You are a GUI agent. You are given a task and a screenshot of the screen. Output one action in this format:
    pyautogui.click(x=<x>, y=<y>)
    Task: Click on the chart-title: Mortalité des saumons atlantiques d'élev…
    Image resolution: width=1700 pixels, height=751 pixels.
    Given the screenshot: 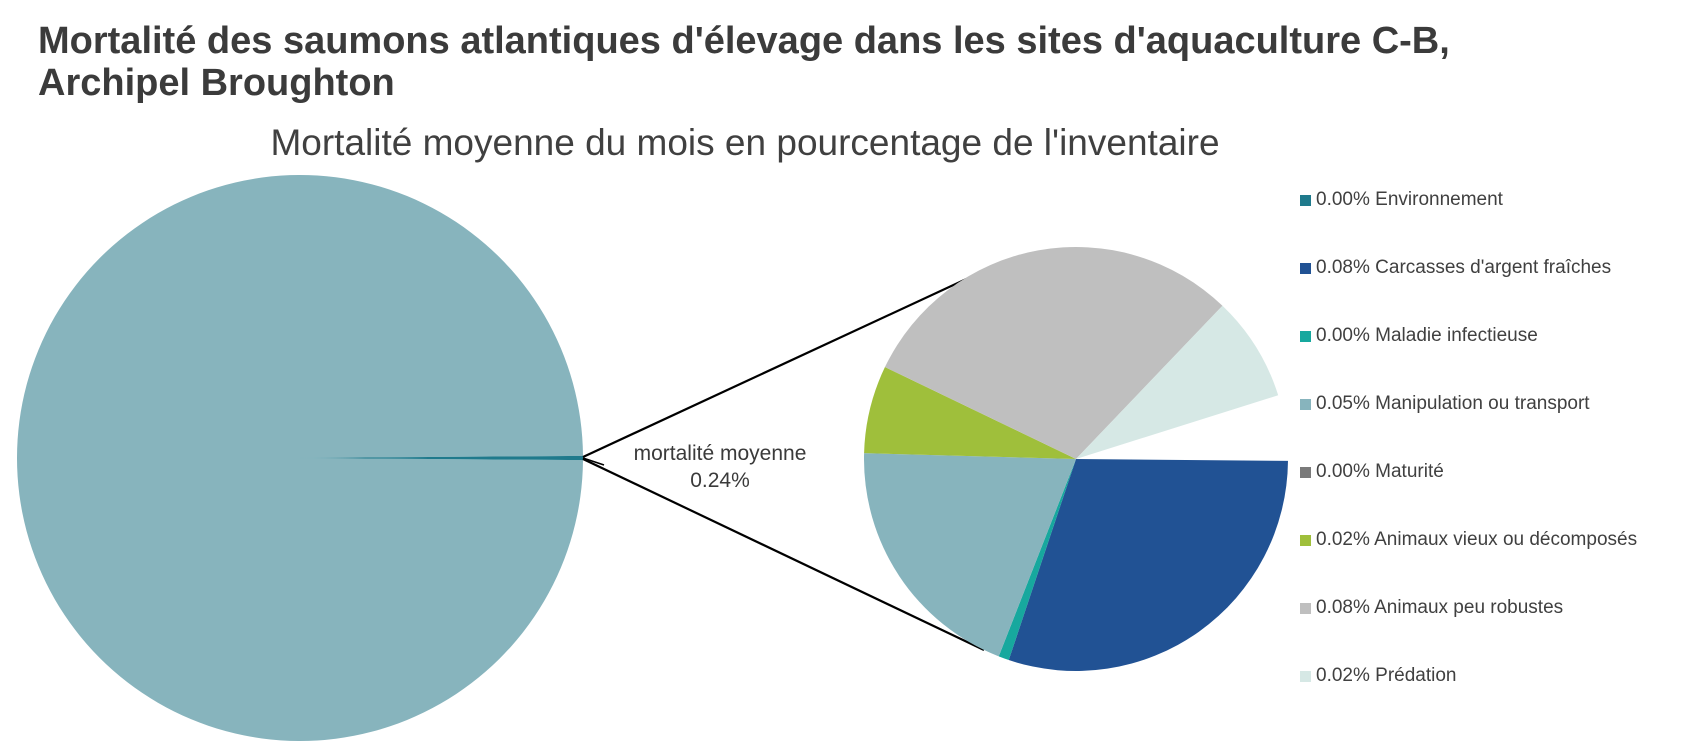 What is the action you would take?
    pyautogui.click(x=744, y=62)
    